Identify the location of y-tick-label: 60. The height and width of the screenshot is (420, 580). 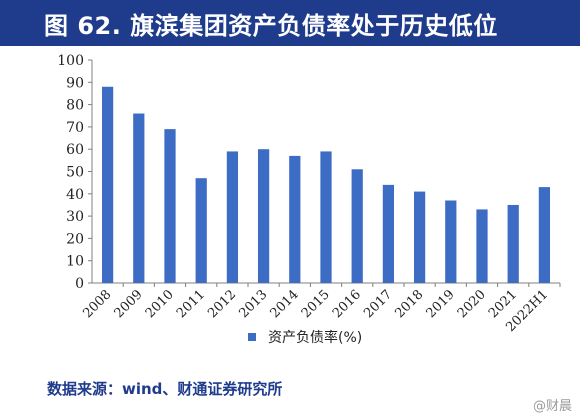
(75, 150).